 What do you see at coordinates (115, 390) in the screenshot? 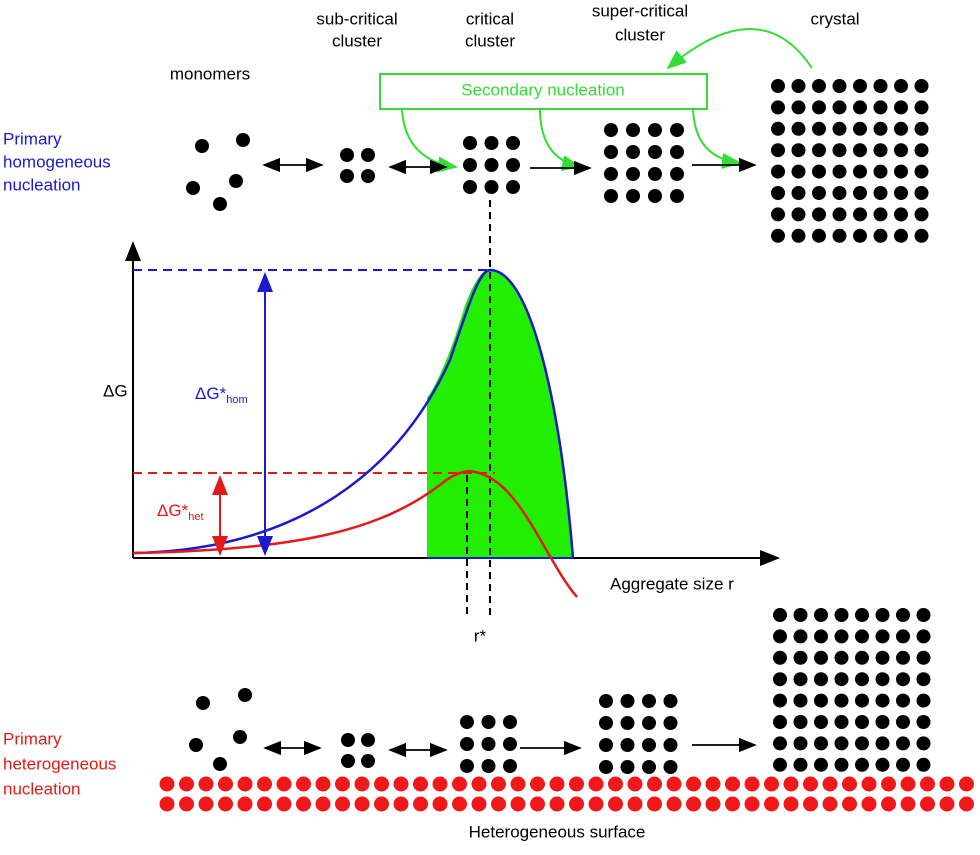
I see `axis-label: ΔG` at bounding box center [115, 390].